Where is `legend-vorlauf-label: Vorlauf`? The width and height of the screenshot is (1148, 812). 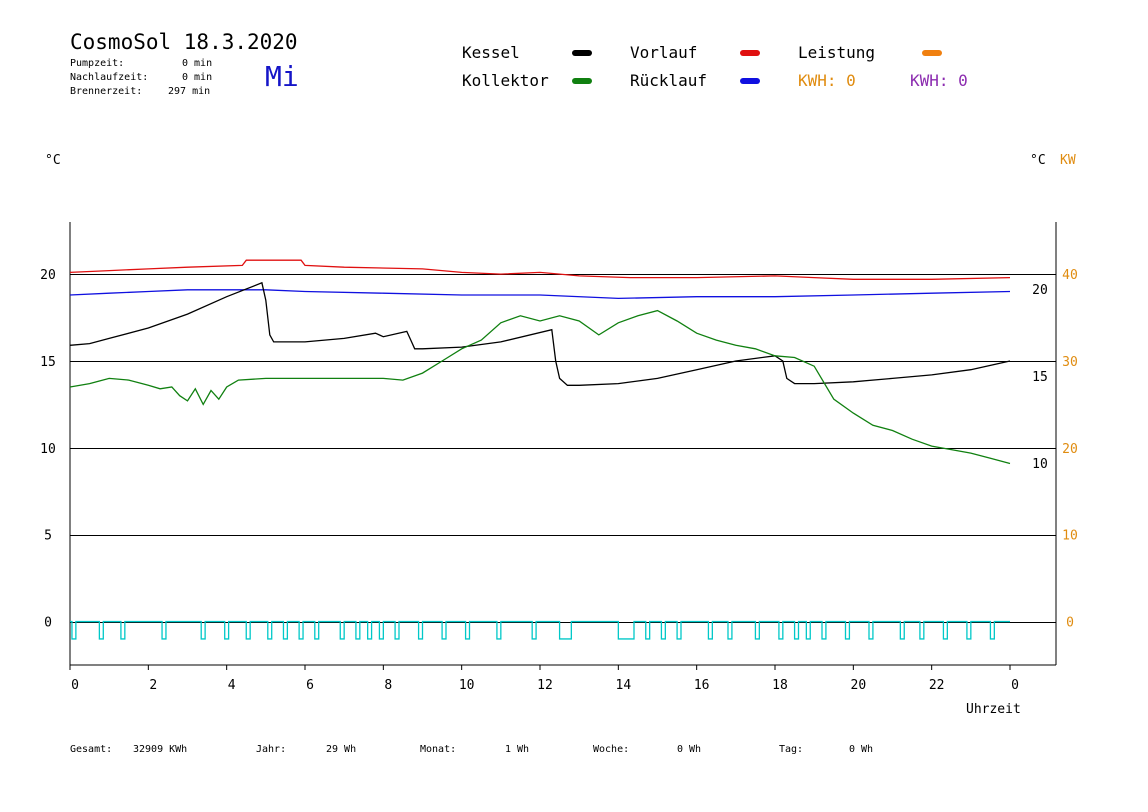 legend-vorlauf-label: Vorlauf is located at coordinates (664, 52).